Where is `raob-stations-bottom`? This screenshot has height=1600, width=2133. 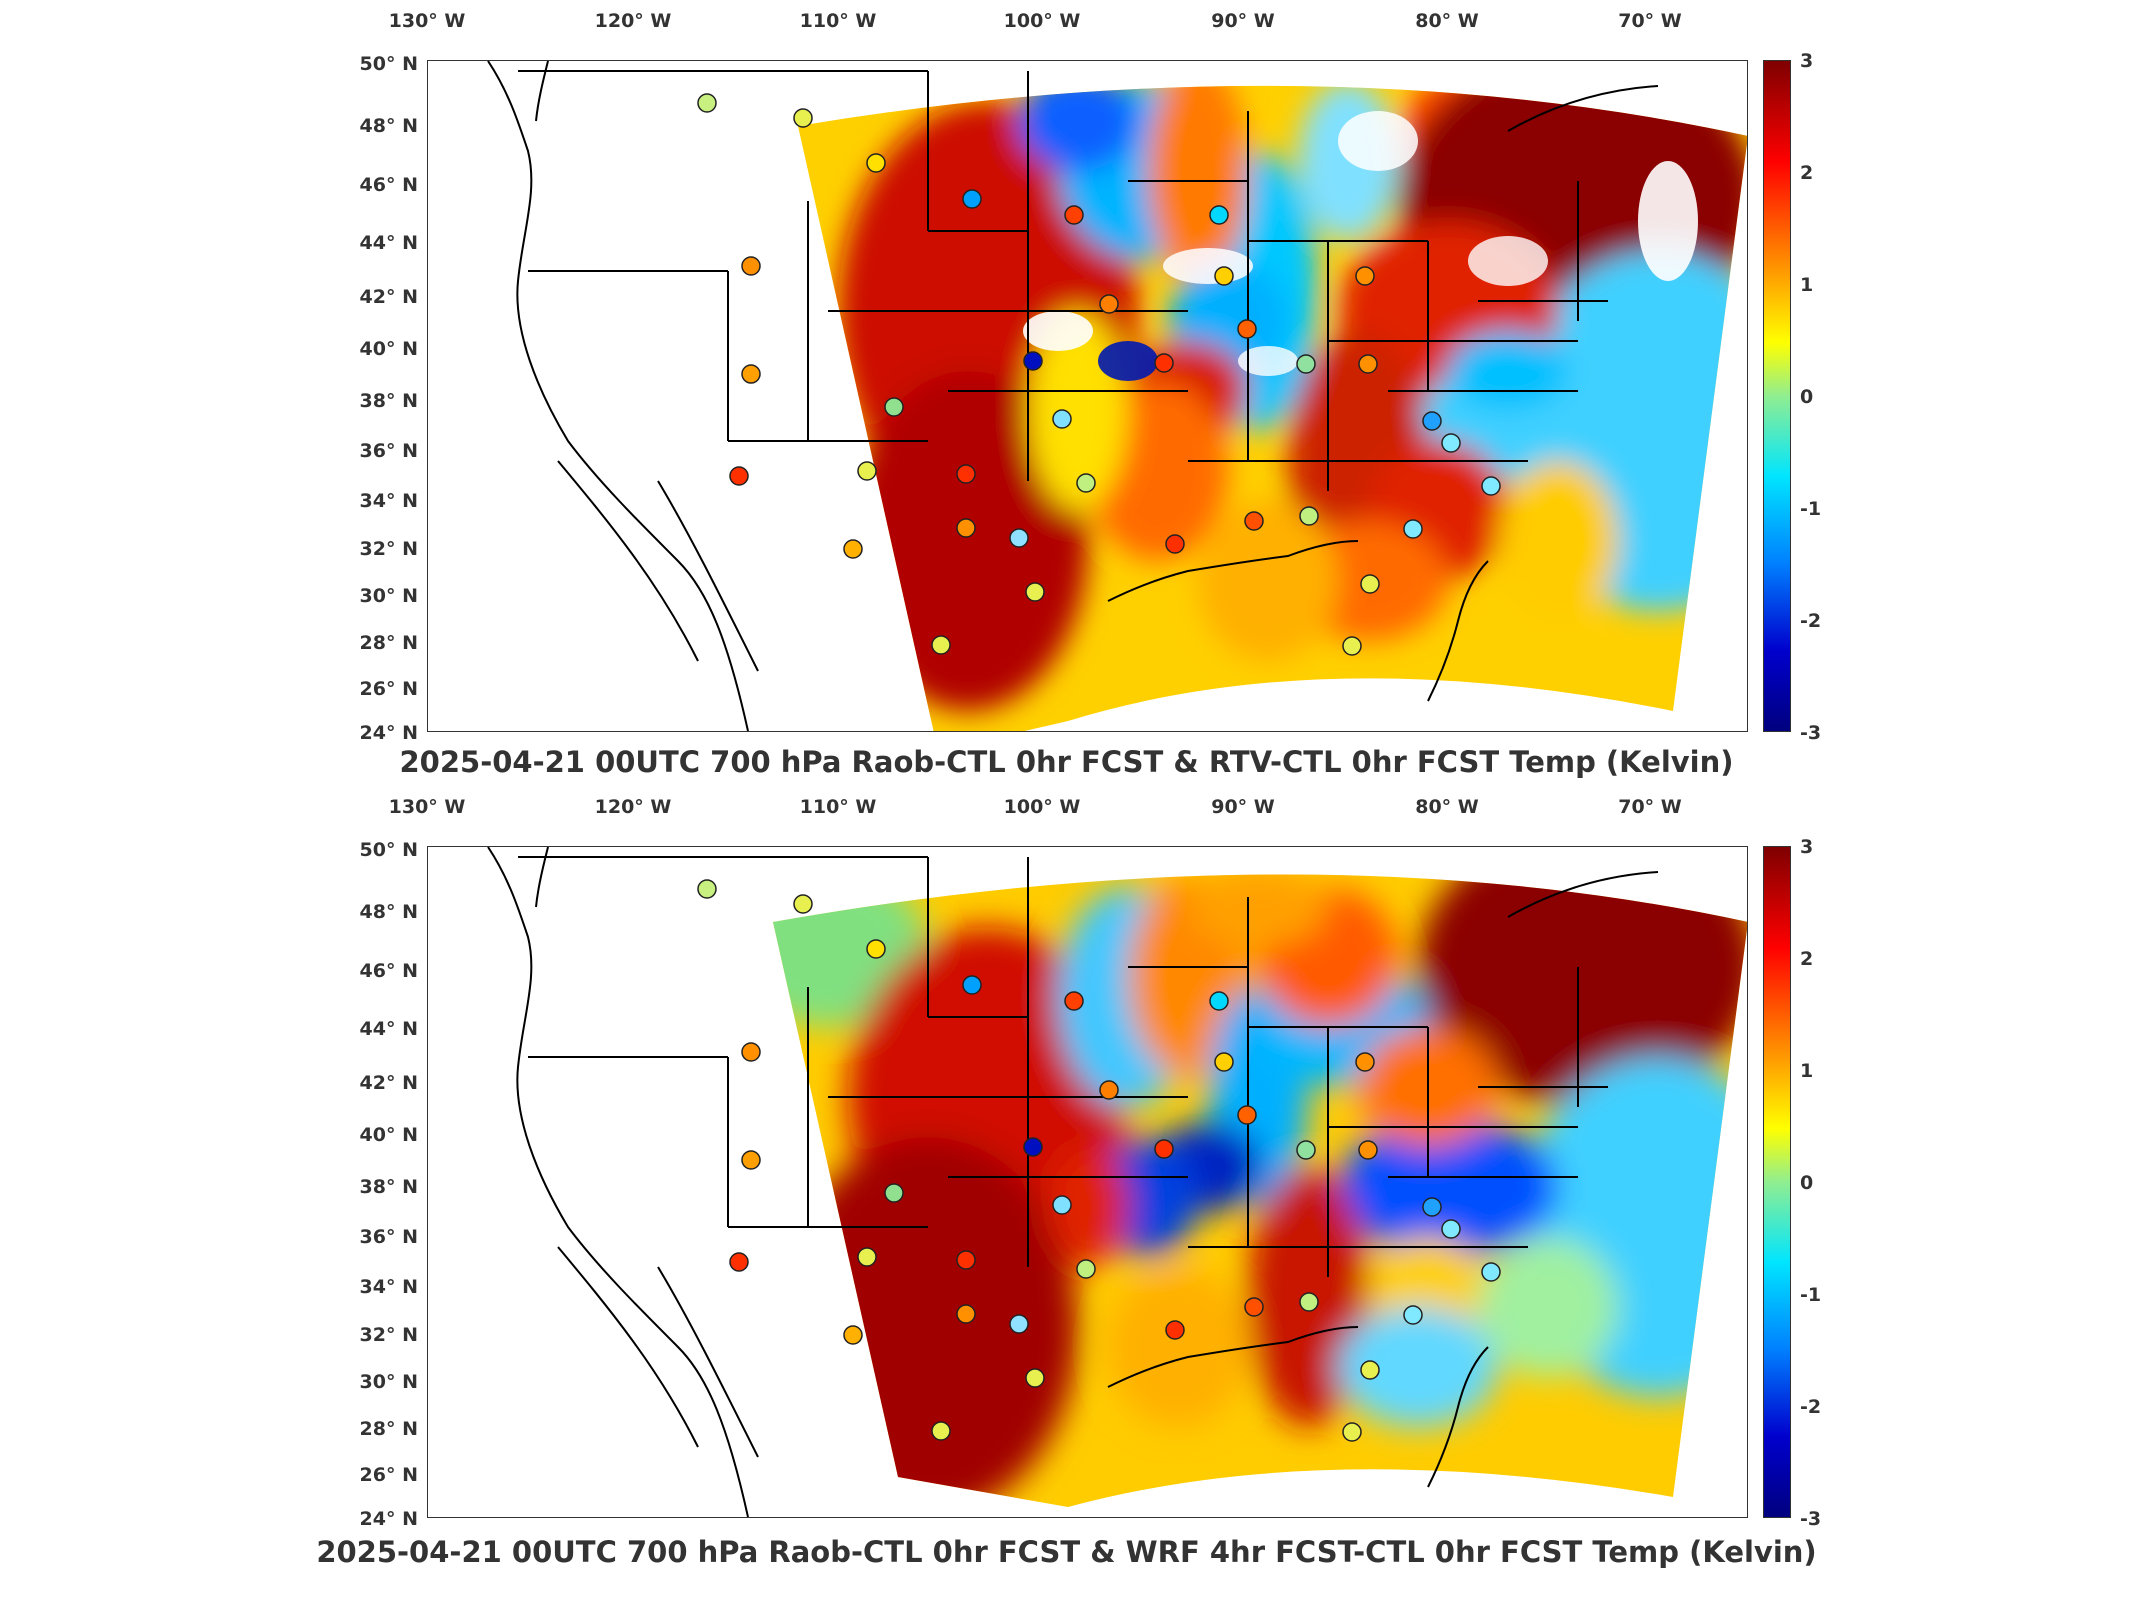 raob-stations-bottom is located at coordinates (1099, 1160).